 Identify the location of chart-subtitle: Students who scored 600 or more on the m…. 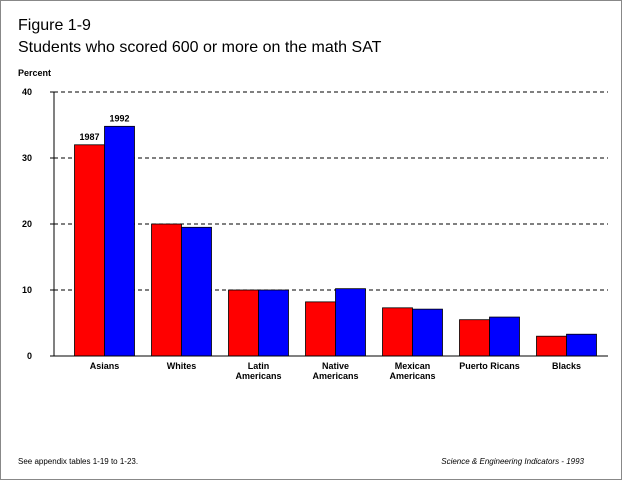
(200, 47).